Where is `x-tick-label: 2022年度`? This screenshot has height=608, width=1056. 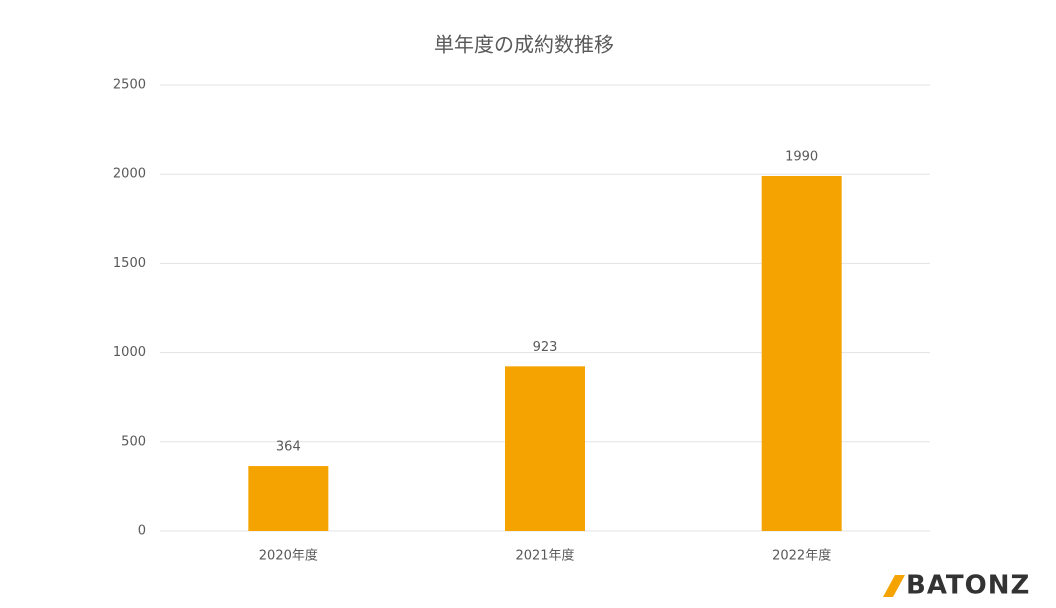 x-tick-label: 2022年度 is located at coordinates (801, 556).